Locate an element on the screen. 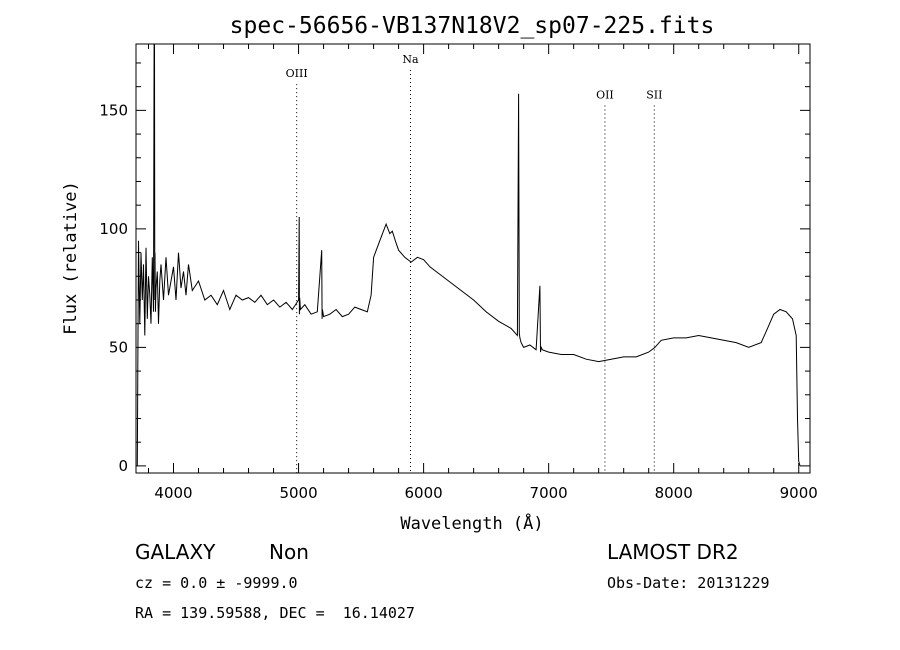  y-tick-label: 100 is located at coordinates (113, 229).